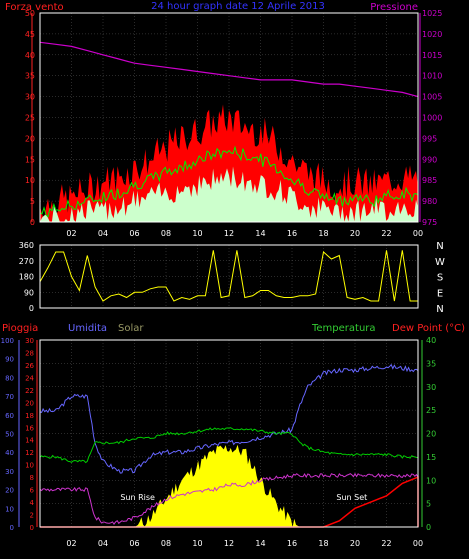 This screenshot has width=469, height=559. I want to click on pressure-tick-label: 1005, so click(432, 97).